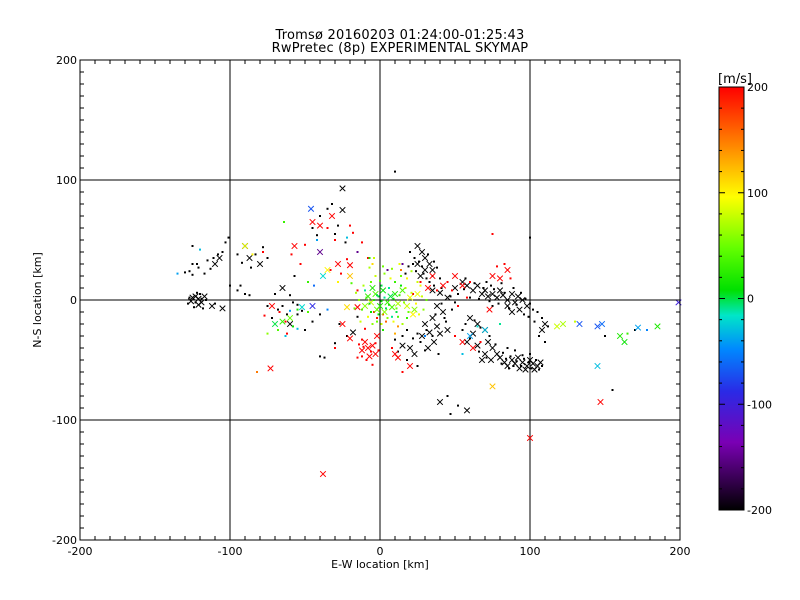  Describe the element at coordinates (680, 551) in the screenshot. I see `x-tick-label: 200` at that location.